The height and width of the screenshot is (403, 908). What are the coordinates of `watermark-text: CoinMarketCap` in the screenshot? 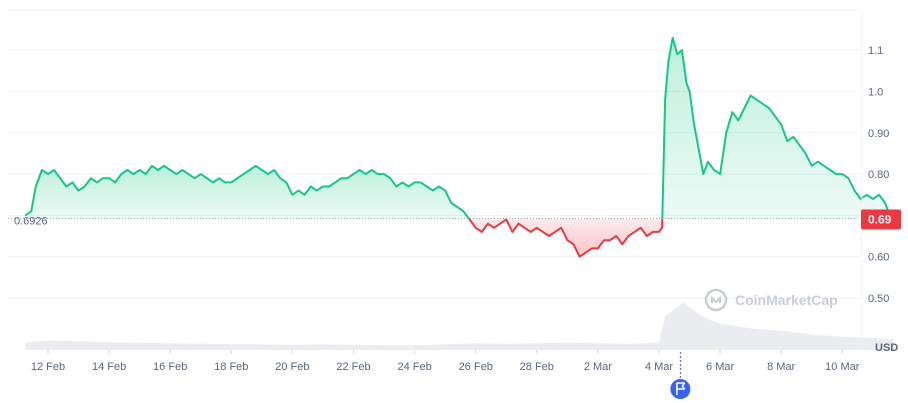 It's located at (786, 300).